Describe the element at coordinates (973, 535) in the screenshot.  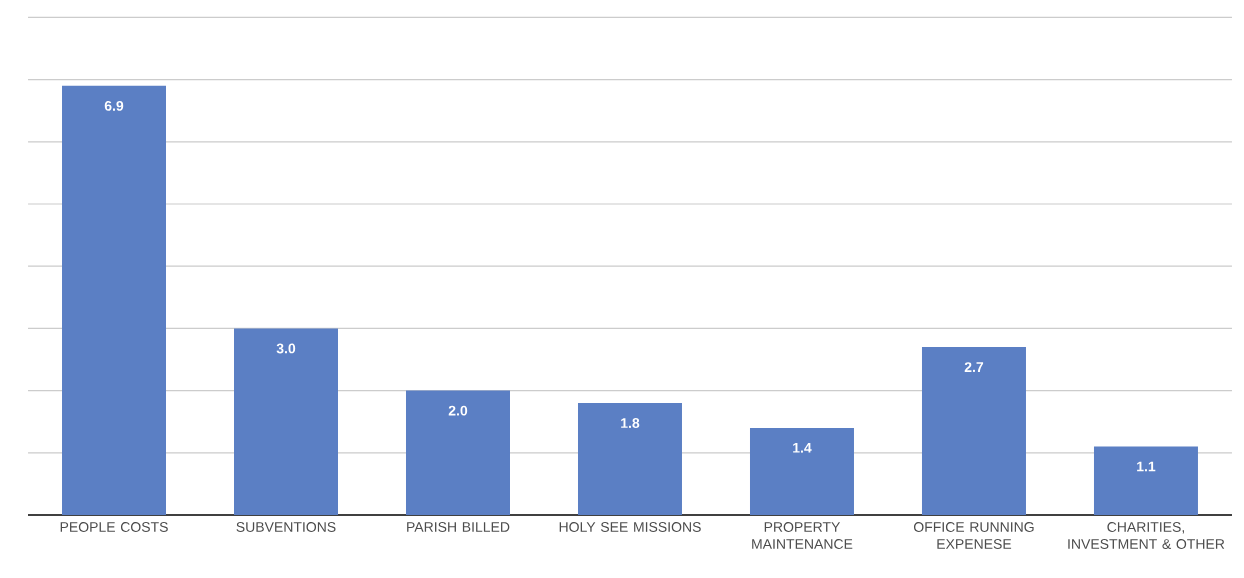
I see `x-tick-label: OFFICE RUNNING EXPENESE` at that location.